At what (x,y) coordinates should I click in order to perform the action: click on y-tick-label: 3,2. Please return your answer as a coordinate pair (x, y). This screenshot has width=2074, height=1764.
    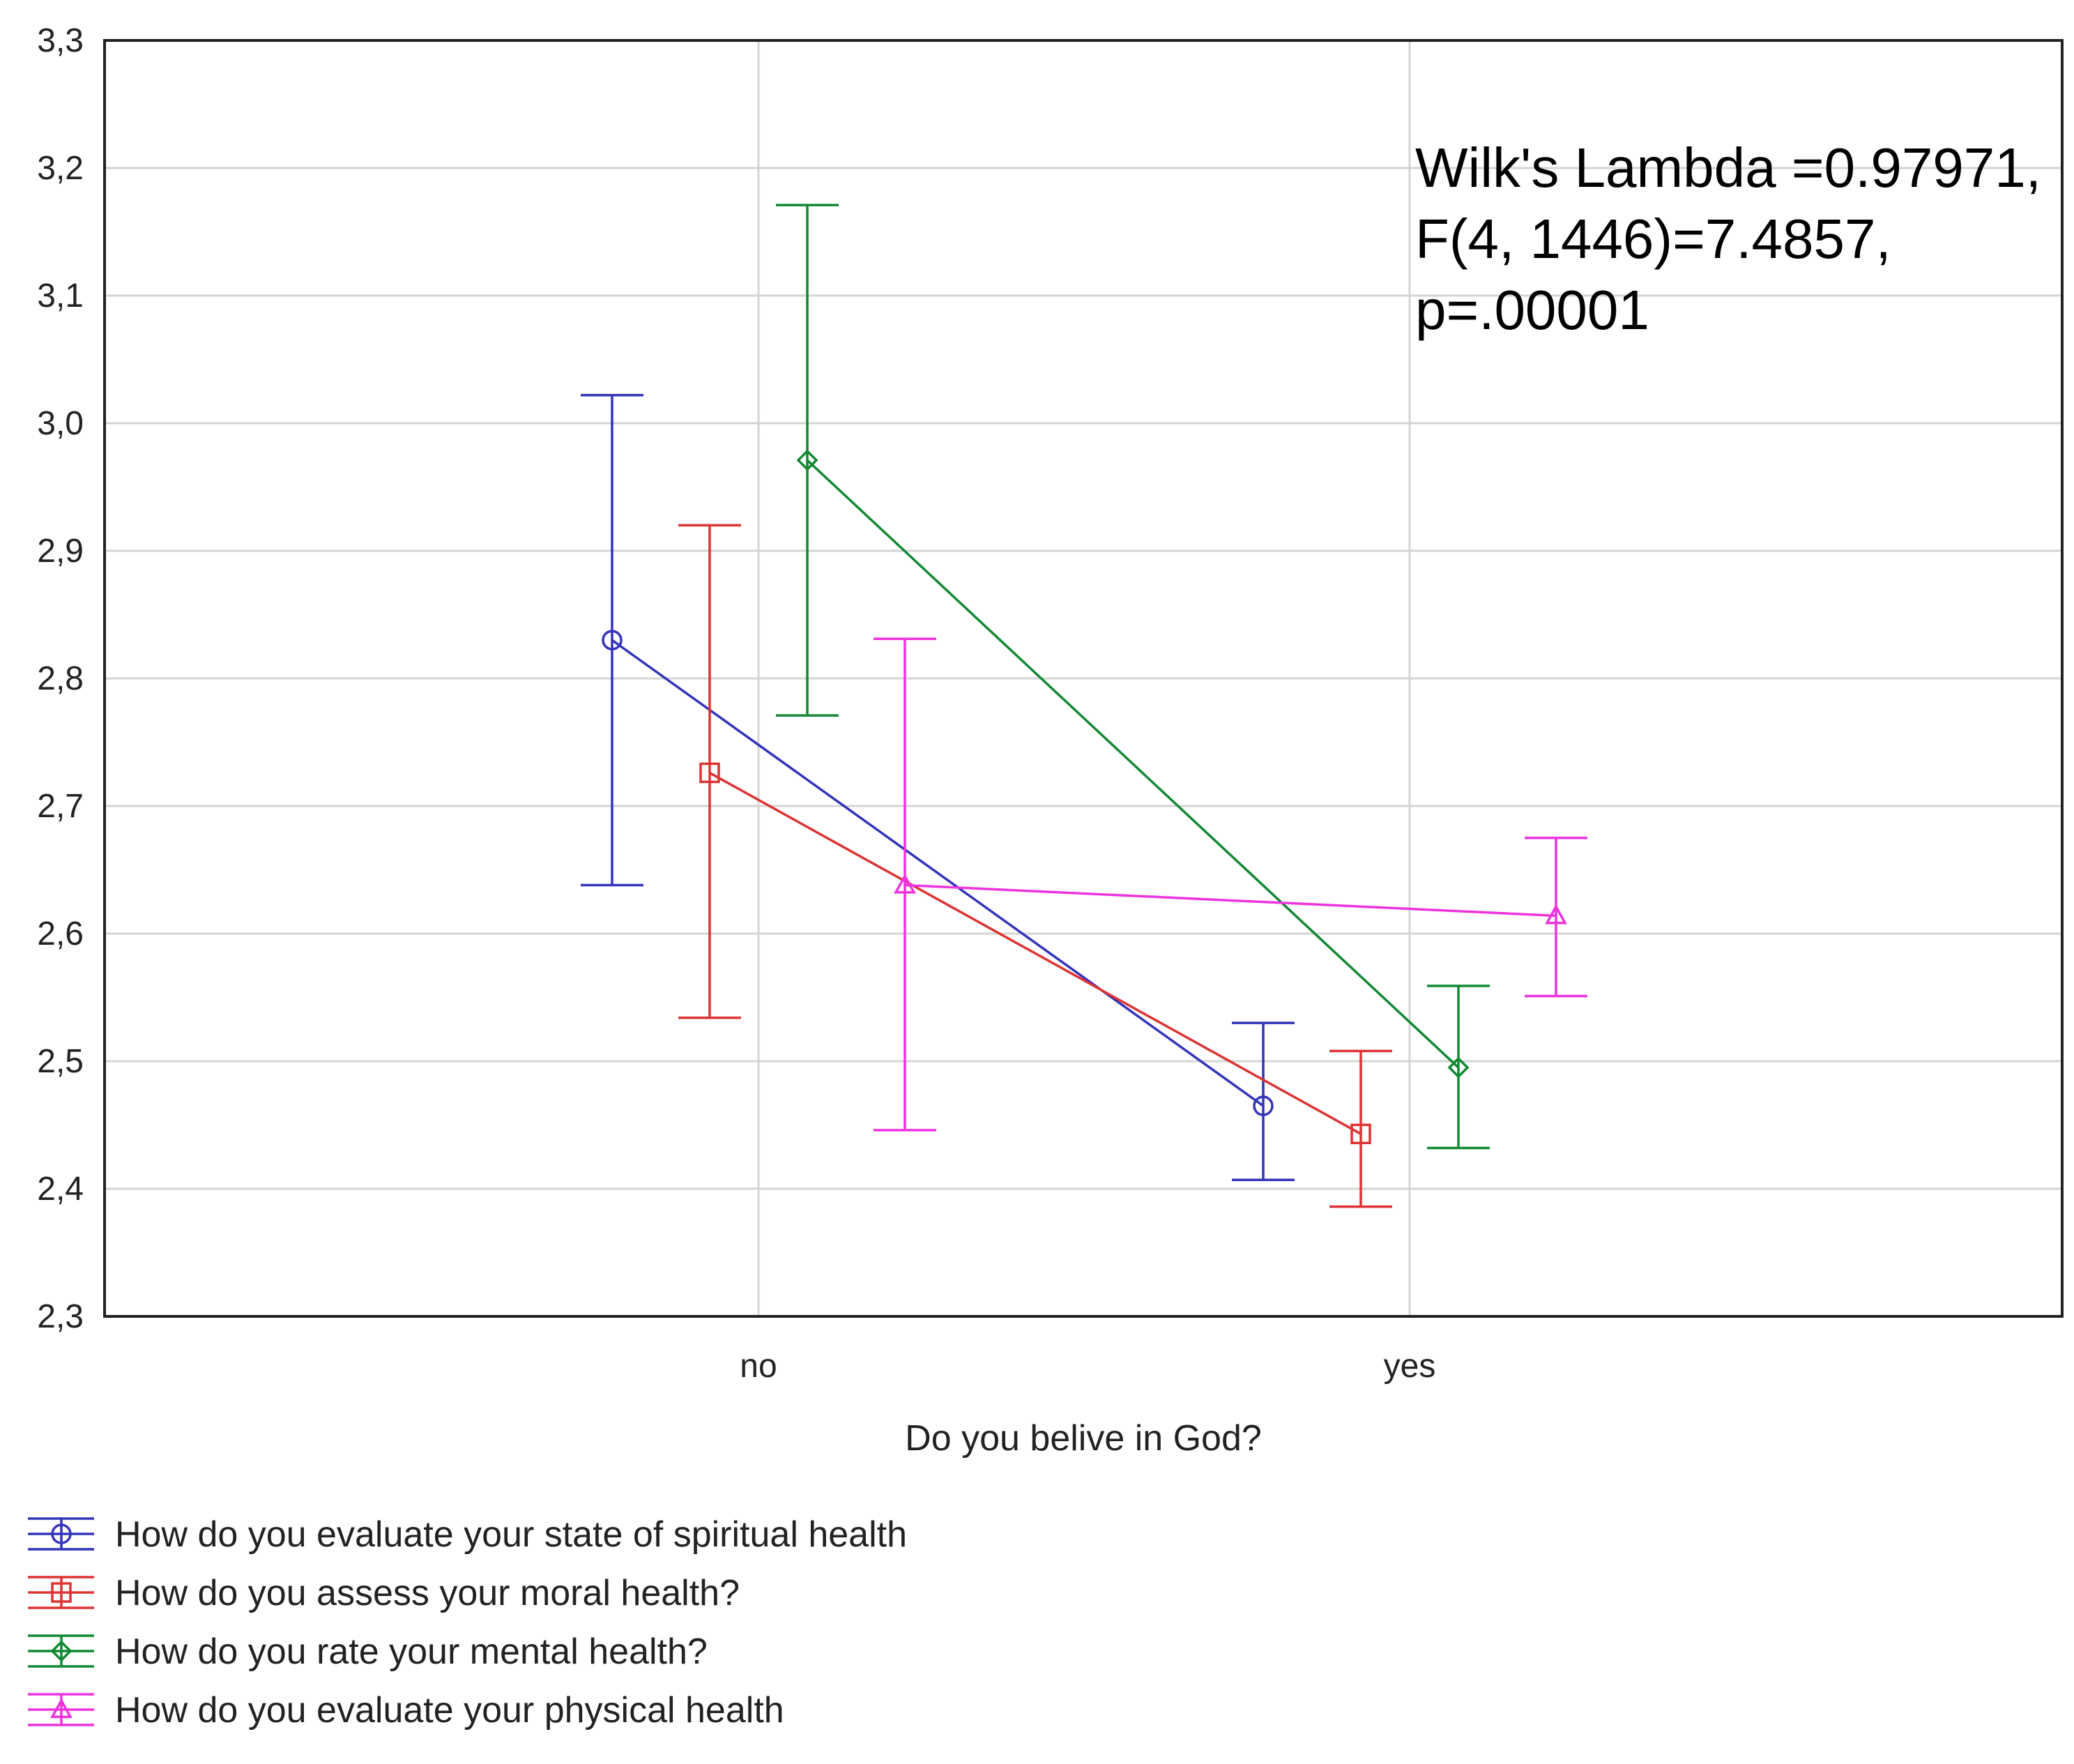
    Looking at the image, I should click on (60, 168).